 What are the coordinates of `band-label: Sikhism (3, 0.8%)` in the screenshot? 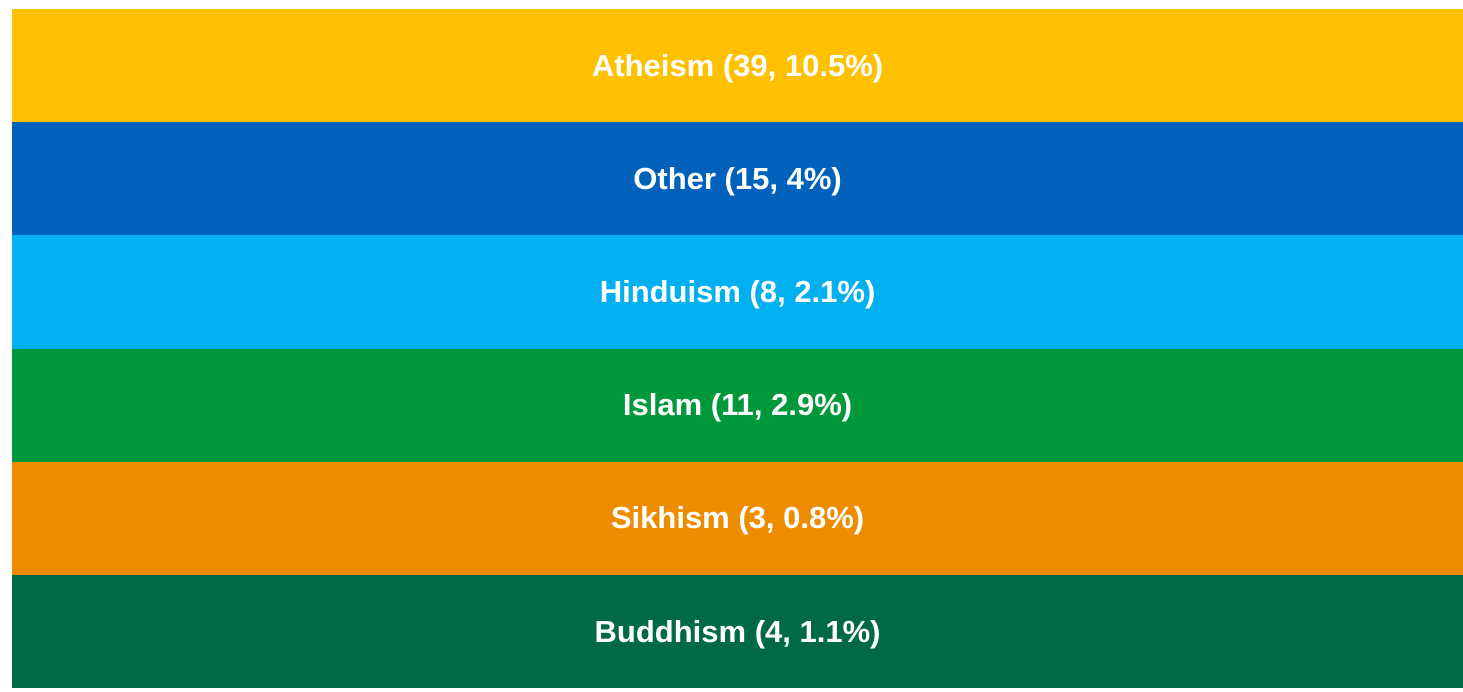 It's located at (737, 518).